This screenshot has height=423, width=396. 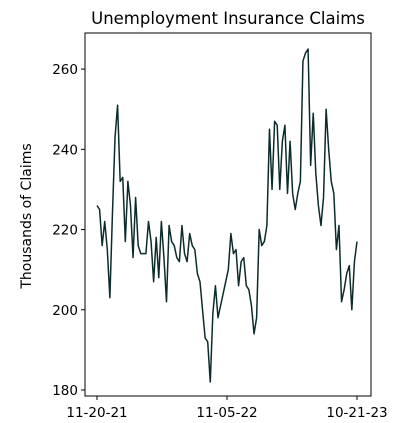 I want to click on chart-title: Unemployment Insurance Claims, so click(x=228, y=18).